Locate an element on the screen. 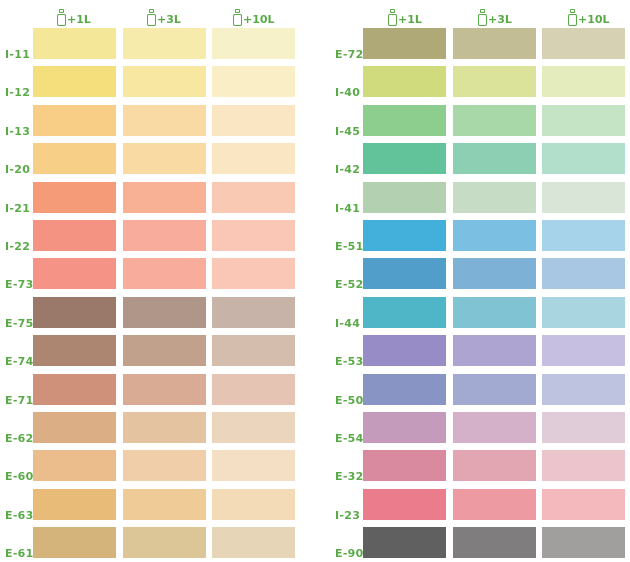 The height and width of the screenshot is (562, 630). color-code-label: E-75 is located at coordinates (19, 323).